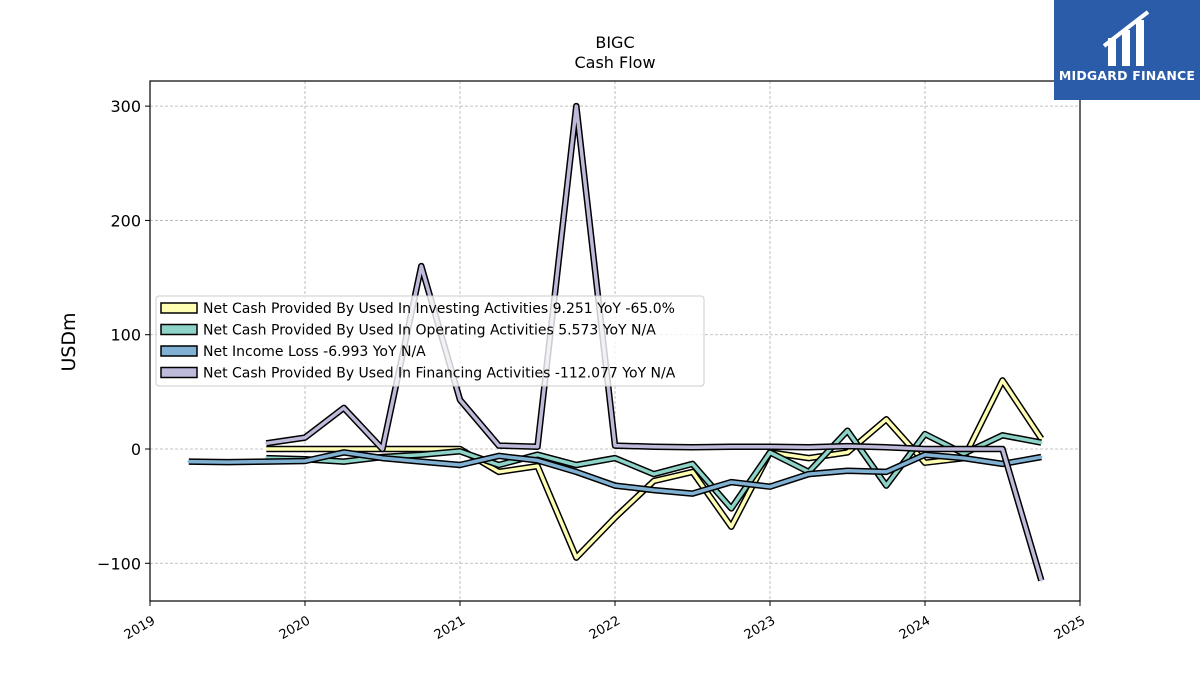  What do you see at coordinates (450, 628) in the screenshot?
I see `x-tick-label: 2021` at bounding box center [450, 628].